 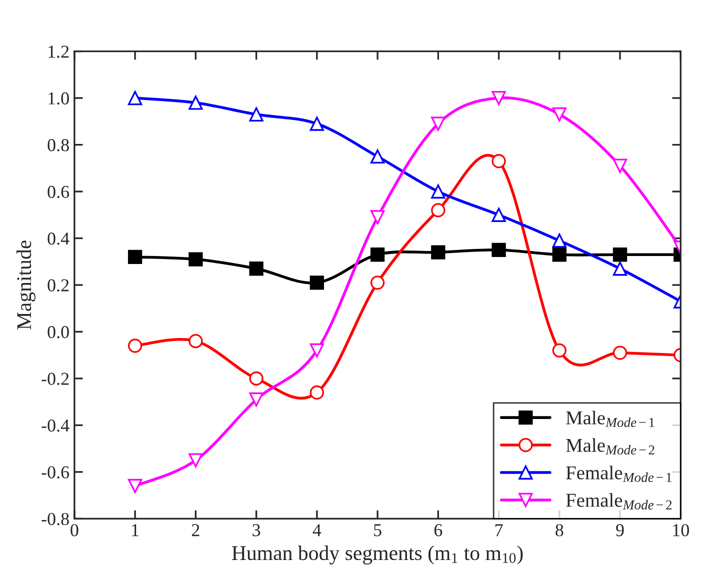 I want to click on legend-label: Female$_{Mode−2}$, so click(x=619, y=501).